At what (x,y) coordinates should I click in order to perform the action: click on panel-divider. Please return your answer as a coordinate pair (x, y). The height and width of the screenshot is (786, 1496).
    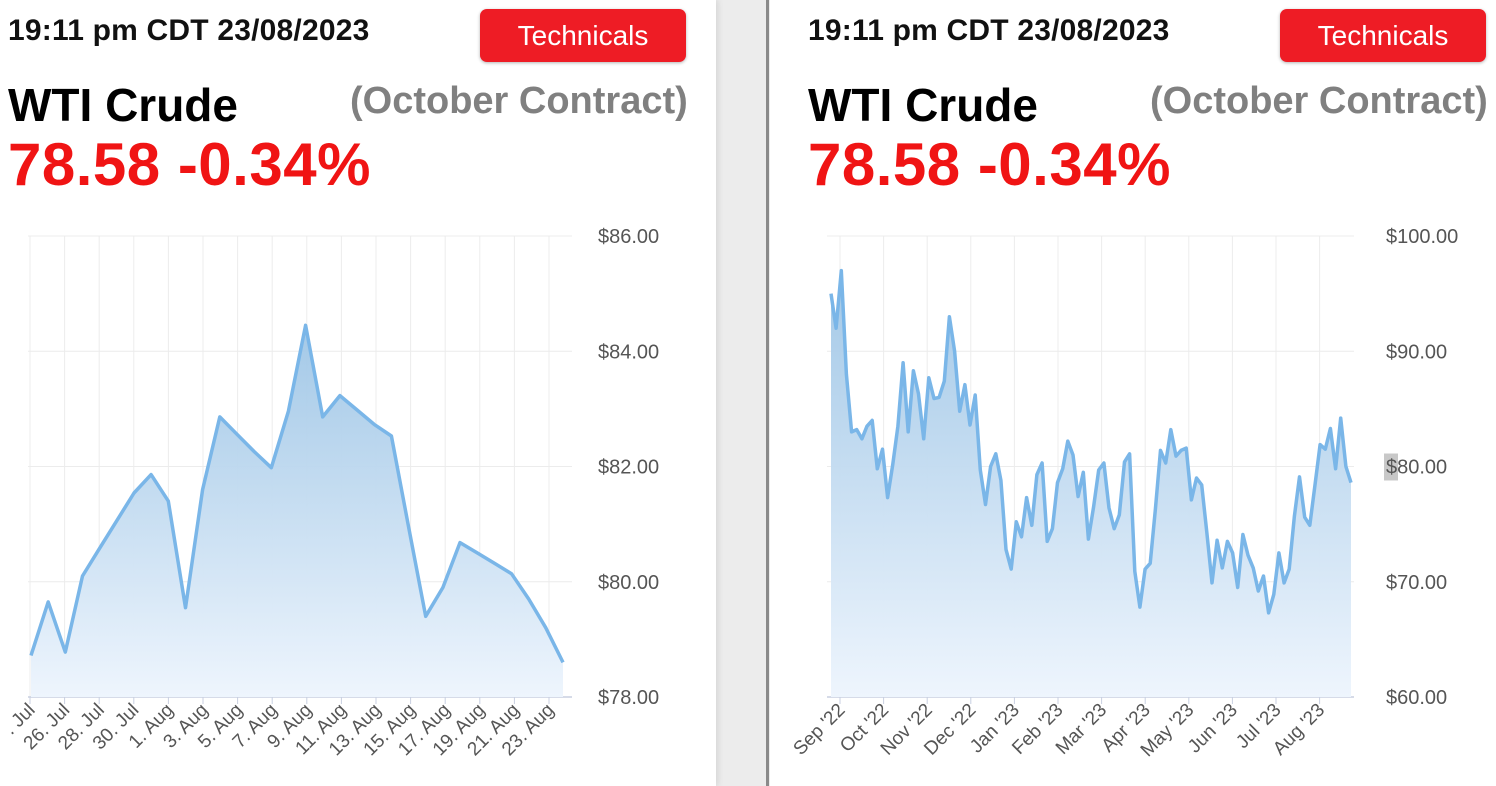
    Looking at the image, I should click on (767, 393).